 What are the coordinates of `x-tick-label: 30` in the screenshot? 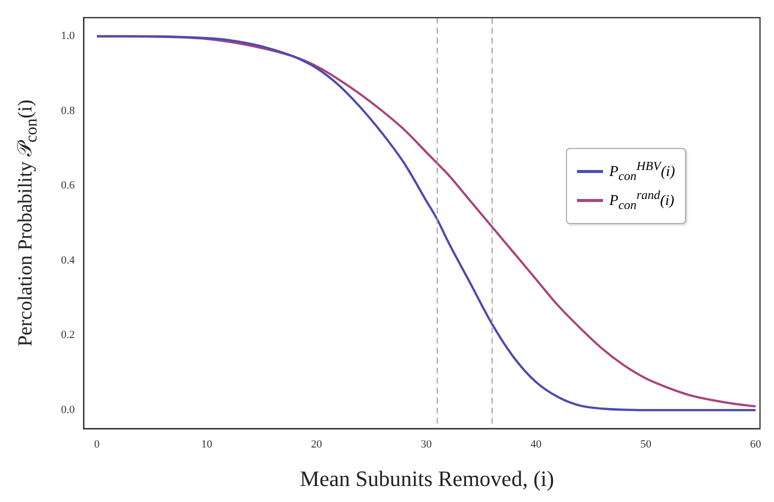 It's located at (426, 444).